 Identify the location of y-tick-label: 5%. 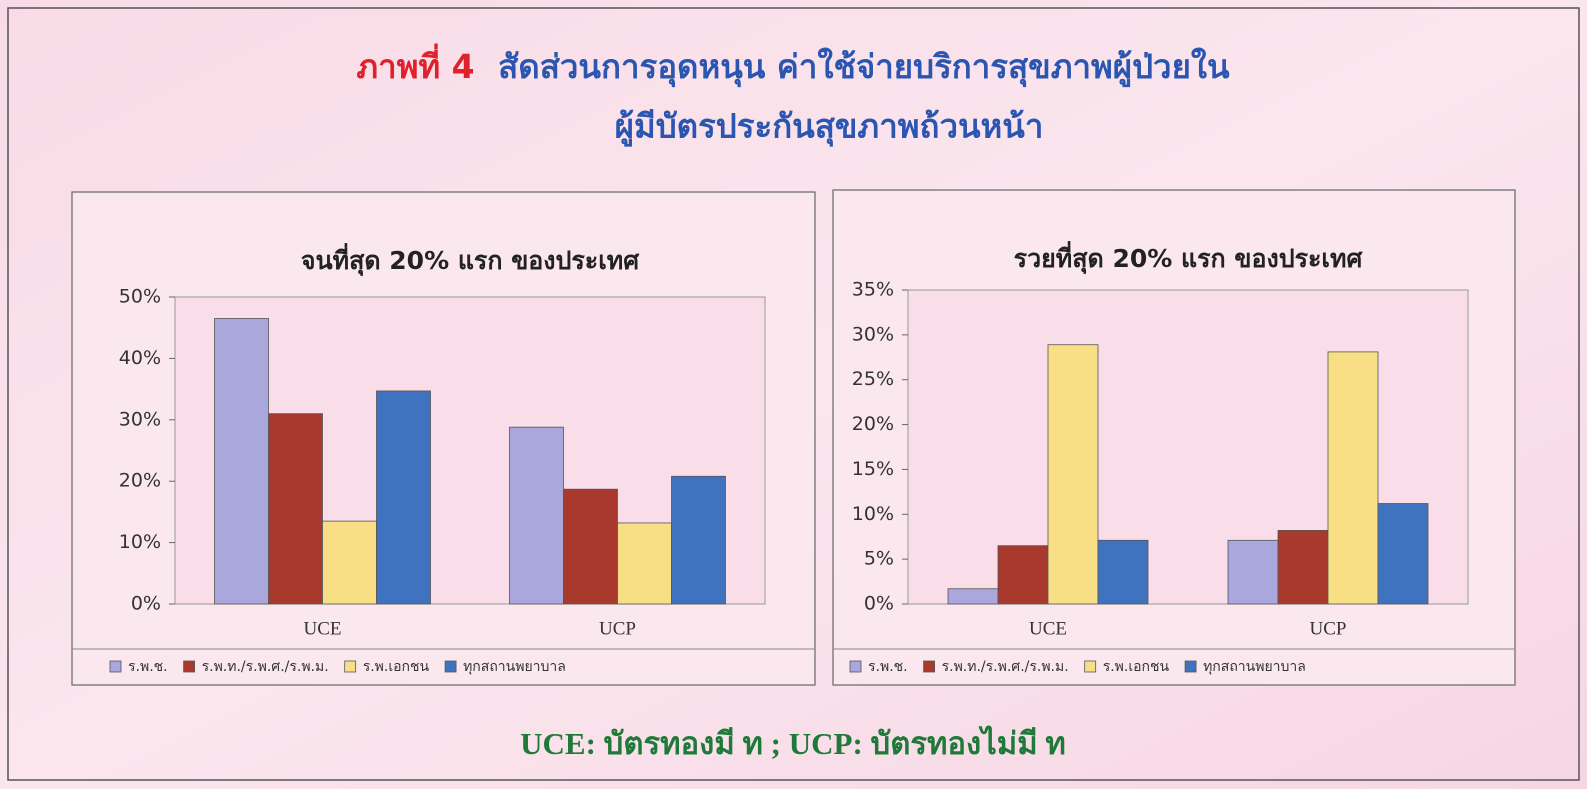
(879, 559).